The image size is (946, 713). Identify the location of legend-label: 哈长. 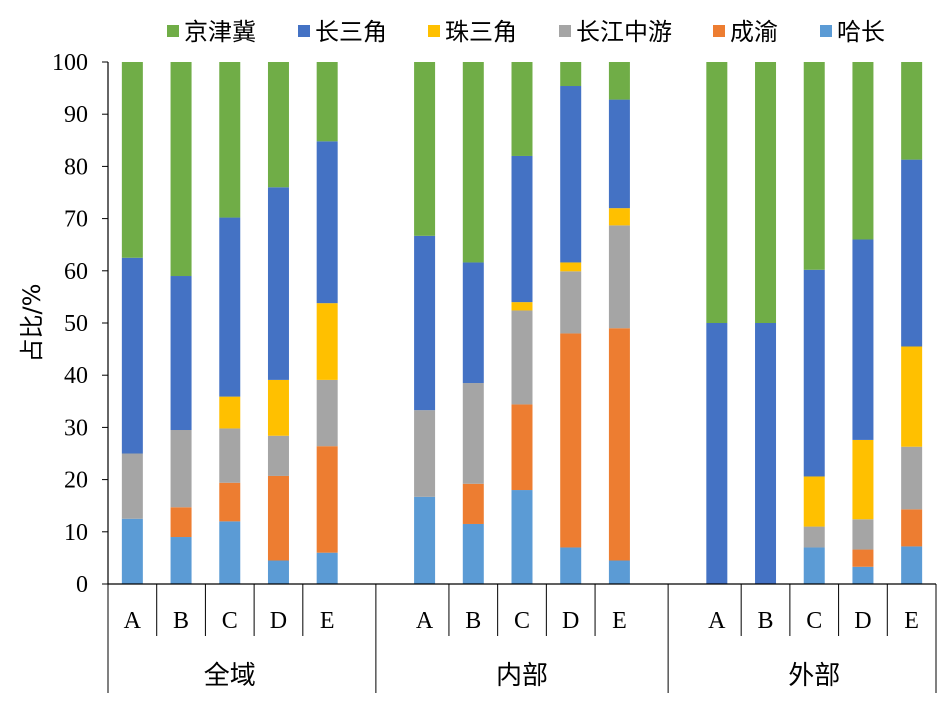
(861, 32).